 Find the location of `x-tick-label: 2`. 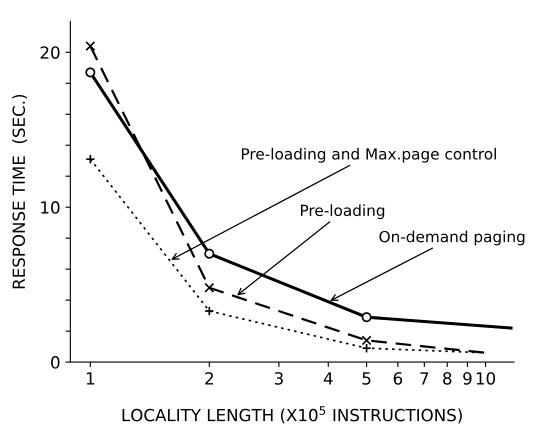

x-tick-label: 2 is located at coordinates (209, 378).